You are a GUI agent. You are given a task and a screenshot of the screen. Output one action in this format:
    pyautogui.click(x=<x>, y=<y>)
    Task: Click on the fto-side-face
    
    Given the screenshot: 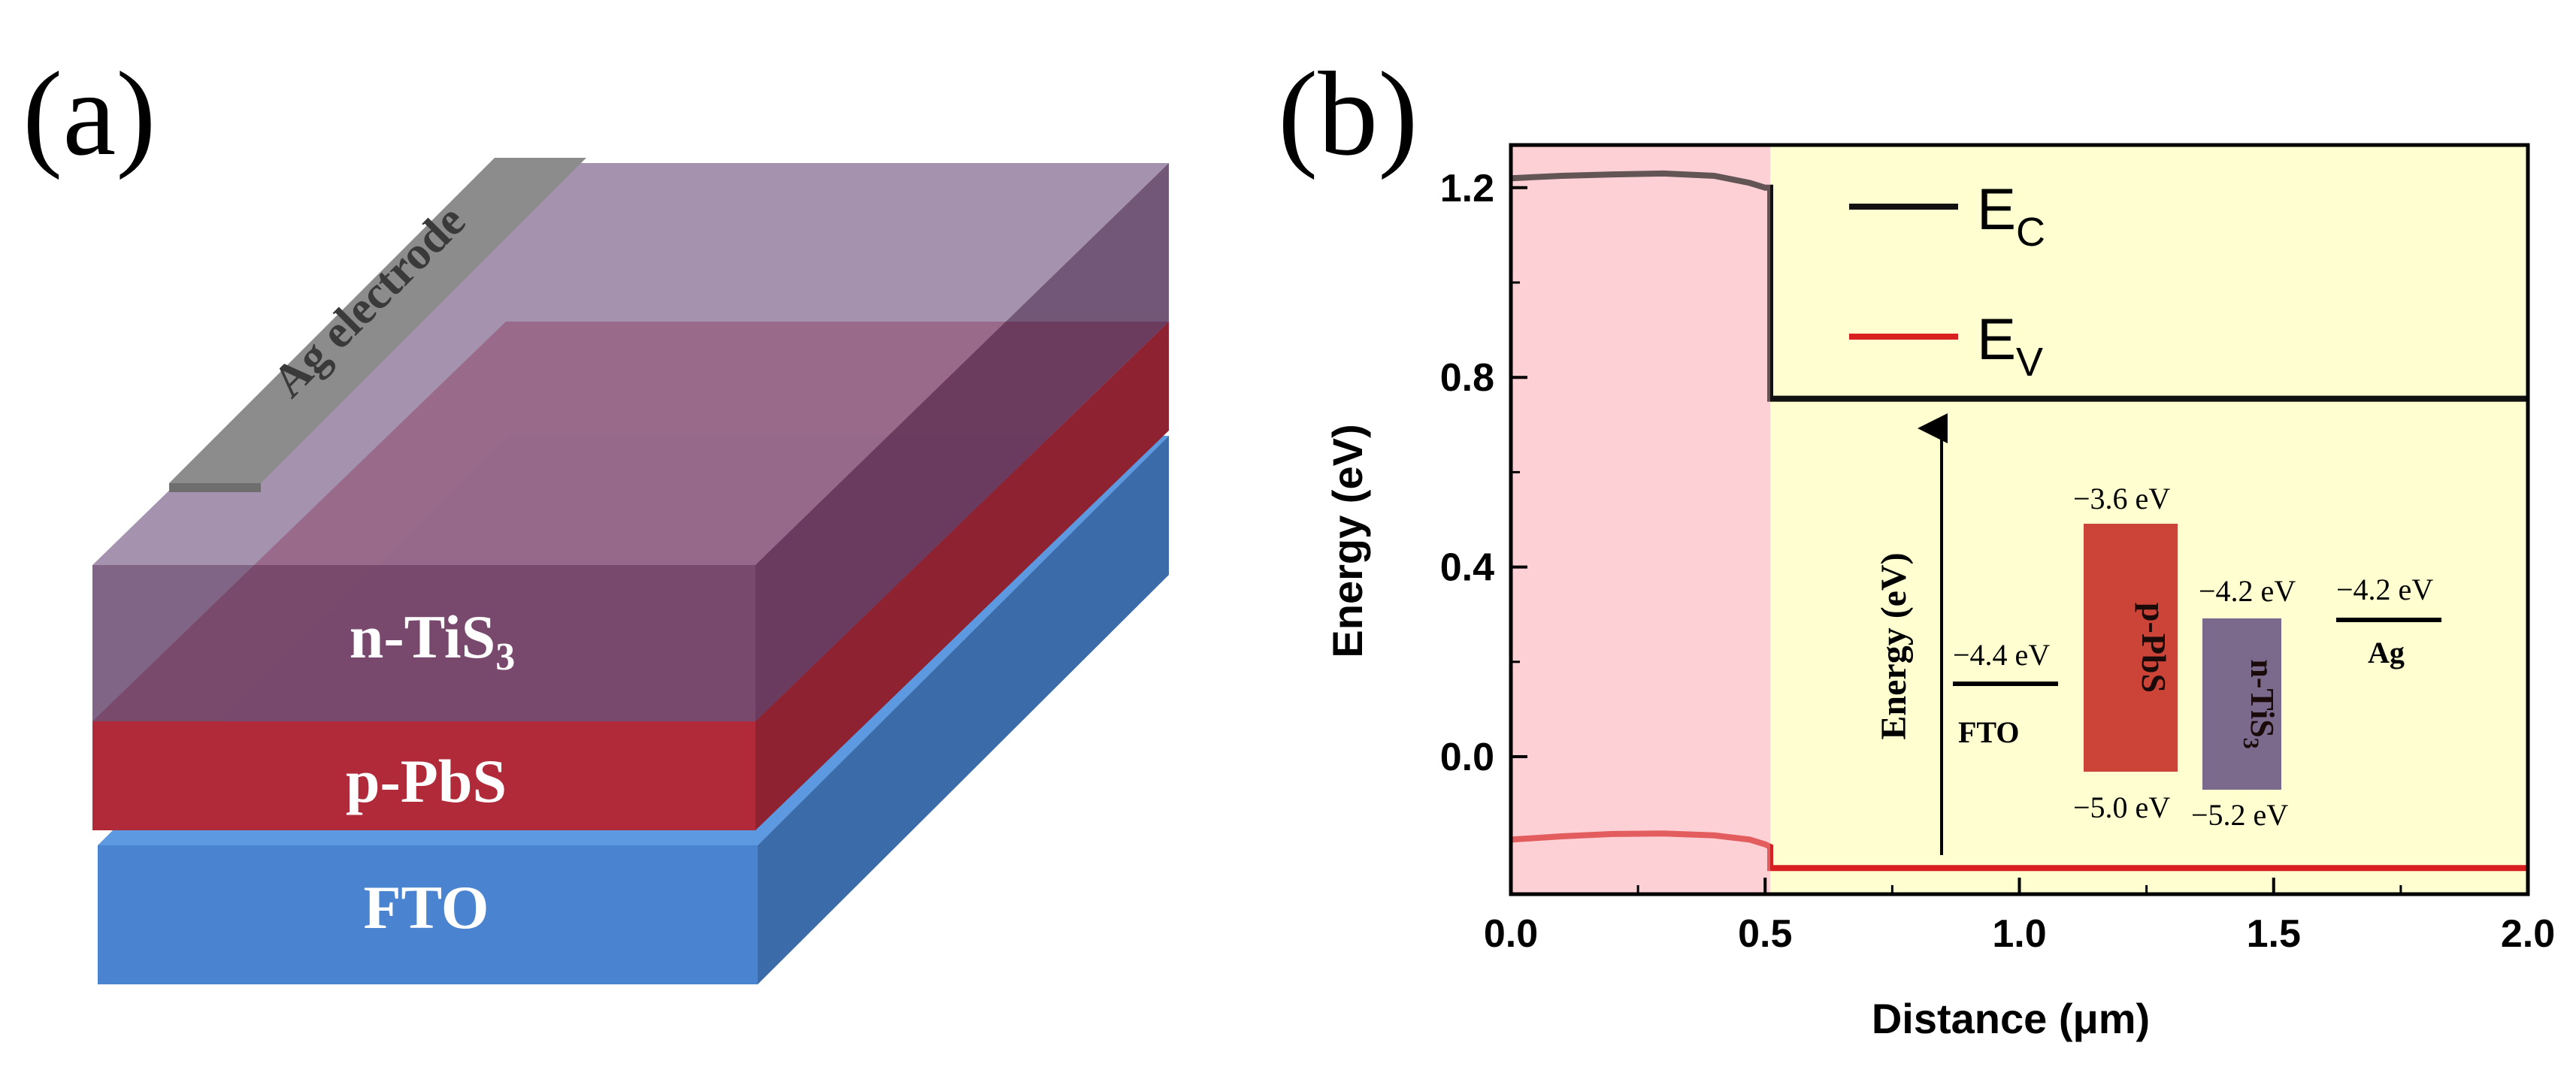 What is the action you would take?
    pyautogui.click(x=963, y=710)
    